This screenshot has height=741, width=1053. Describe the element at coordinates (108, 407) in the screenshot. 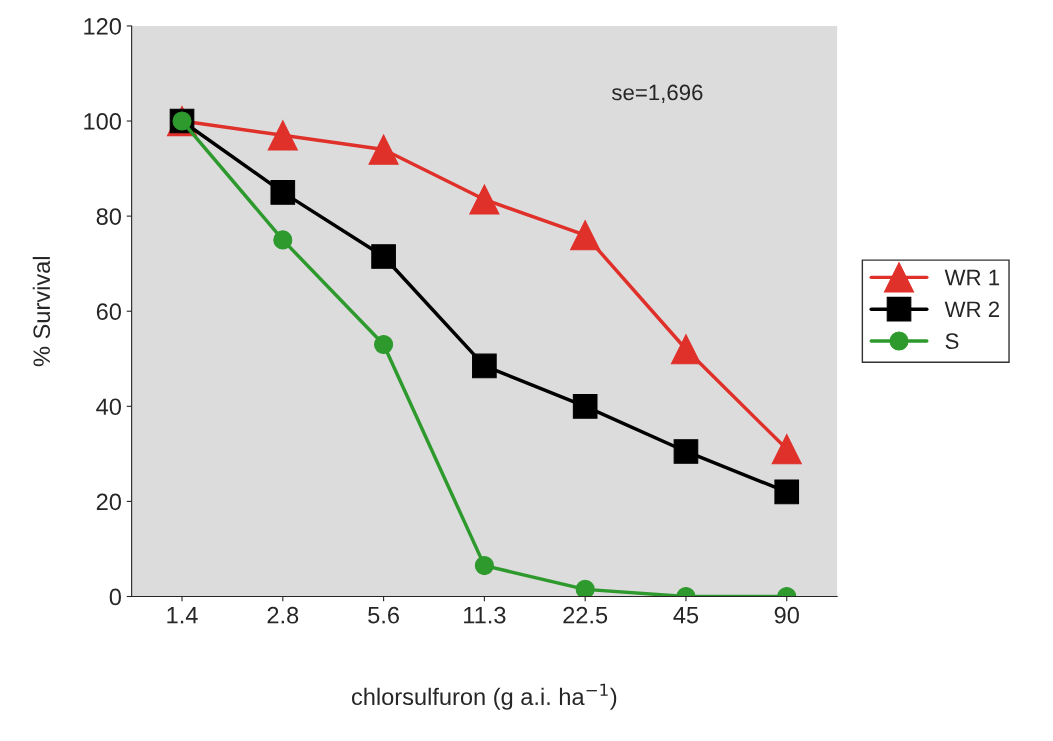

I see `y-tick-label: 40` at that location.